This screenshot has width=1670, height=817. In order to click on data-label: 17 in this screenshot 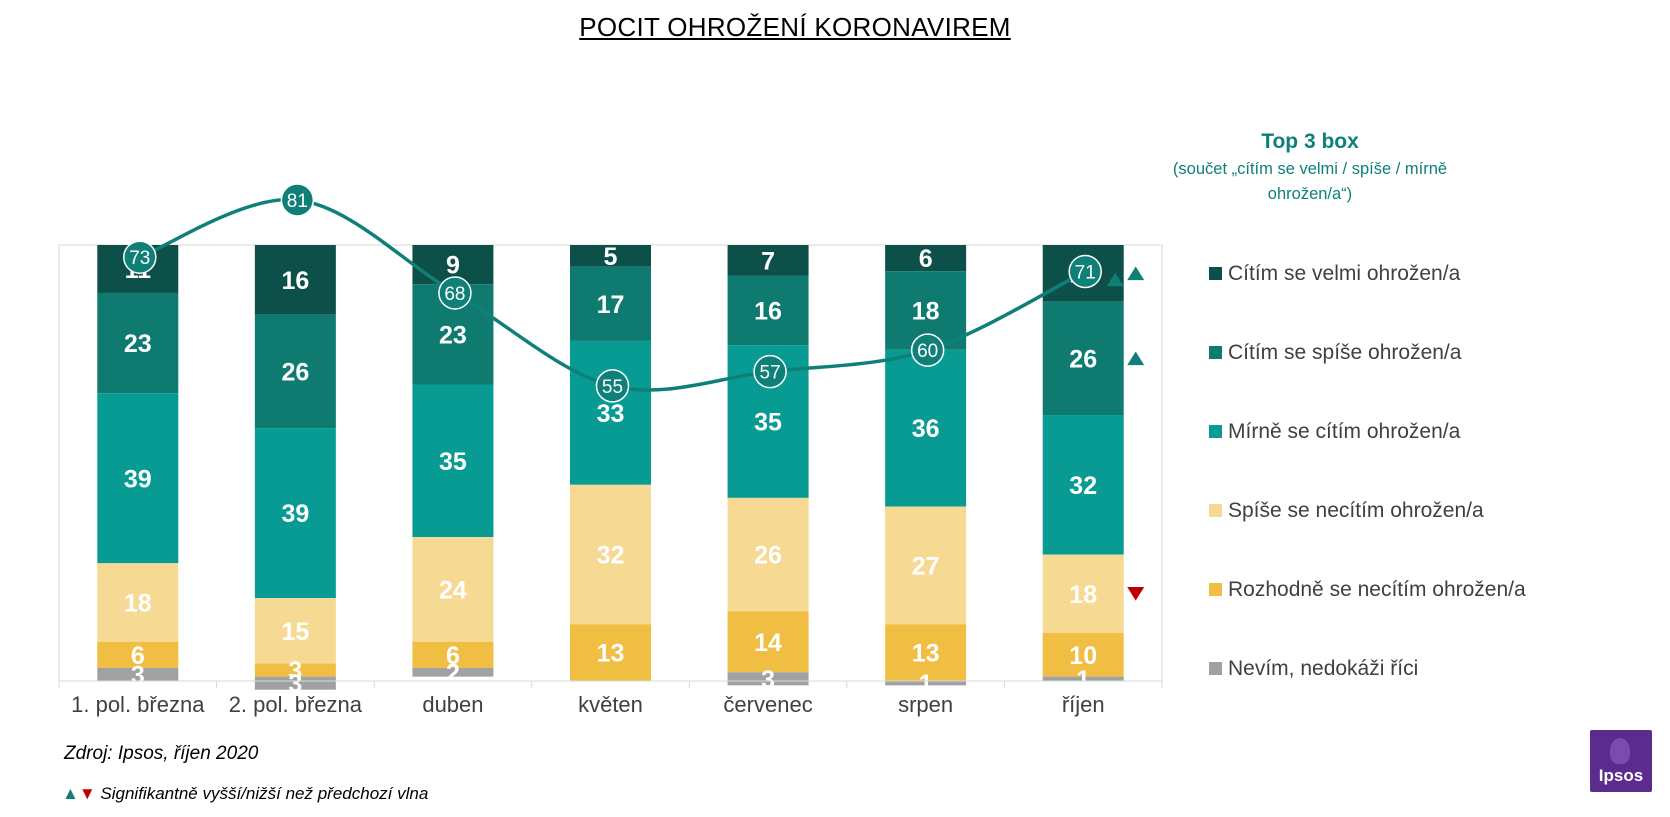, I will do `click(611, 305)`.